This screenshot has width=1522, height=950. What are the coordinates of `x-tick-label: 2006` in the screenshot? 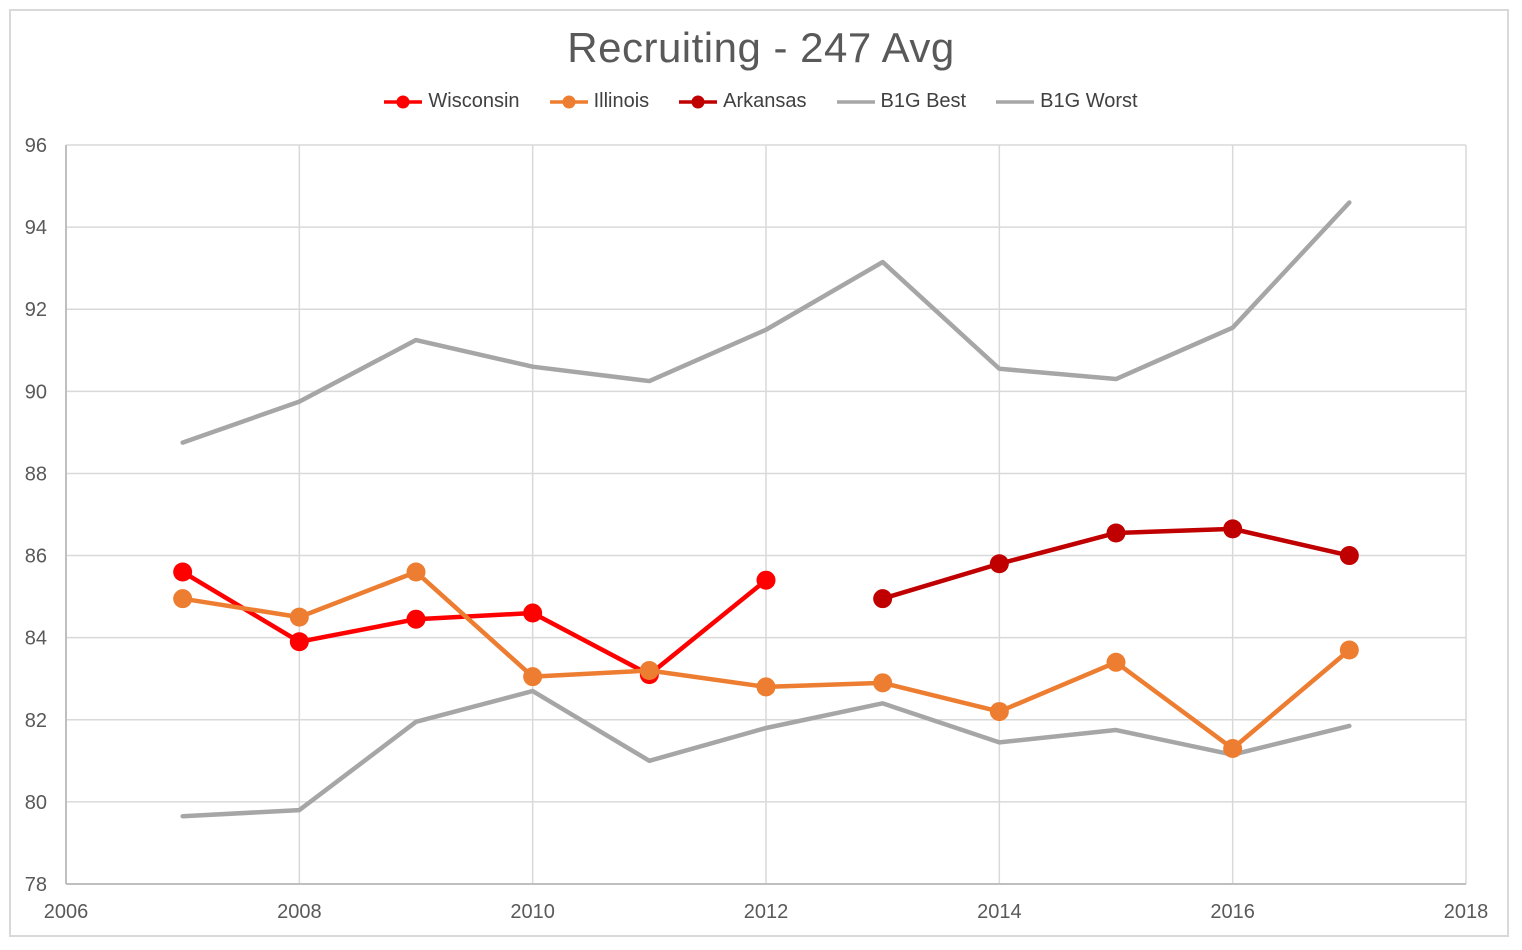 It's located at (66, 912).